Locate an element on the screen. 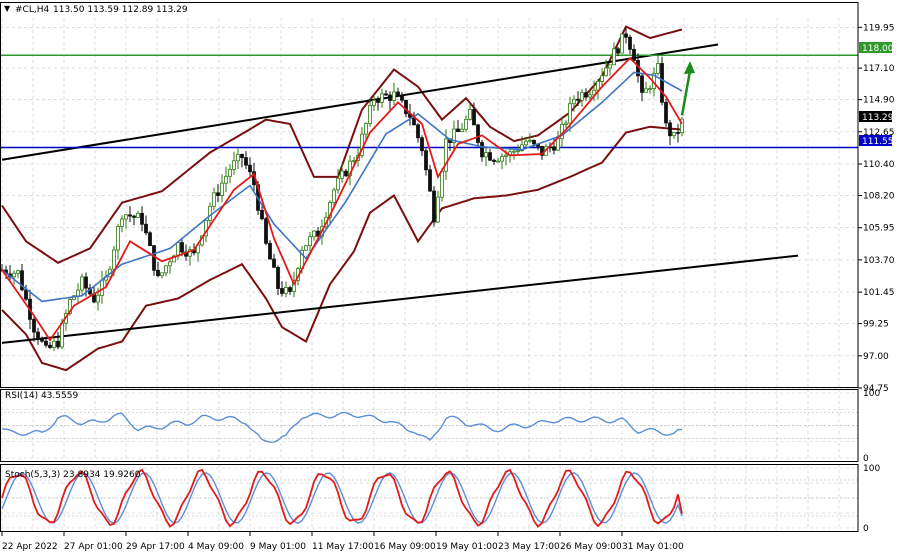  y-tick-label: 97.00 is located at coordinates (876, 357).